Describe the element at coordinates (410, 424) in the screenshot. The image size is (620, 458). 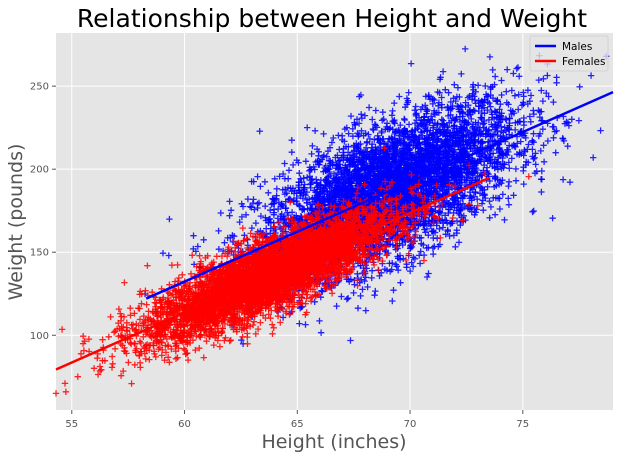
I see `x-tick-label: 70` at that location.